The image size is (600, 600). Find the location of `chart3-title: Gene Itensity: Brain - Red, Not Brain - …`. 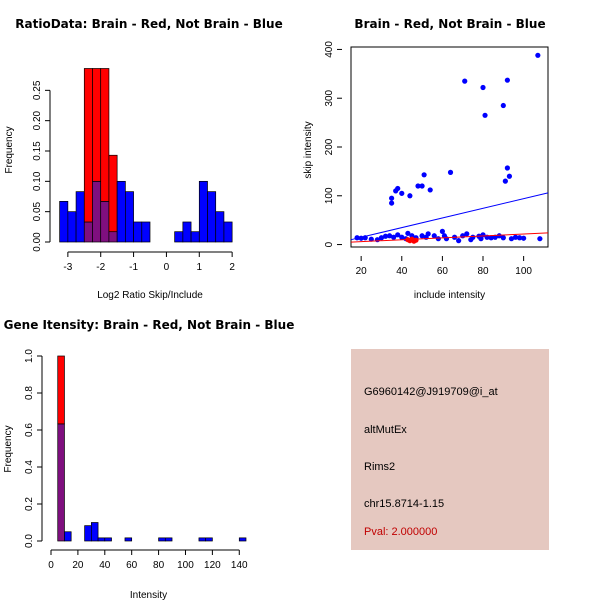

chart3-title: Gene Itensity: Brain - Red, Not Brain - … is located at coordinates (149, 325).